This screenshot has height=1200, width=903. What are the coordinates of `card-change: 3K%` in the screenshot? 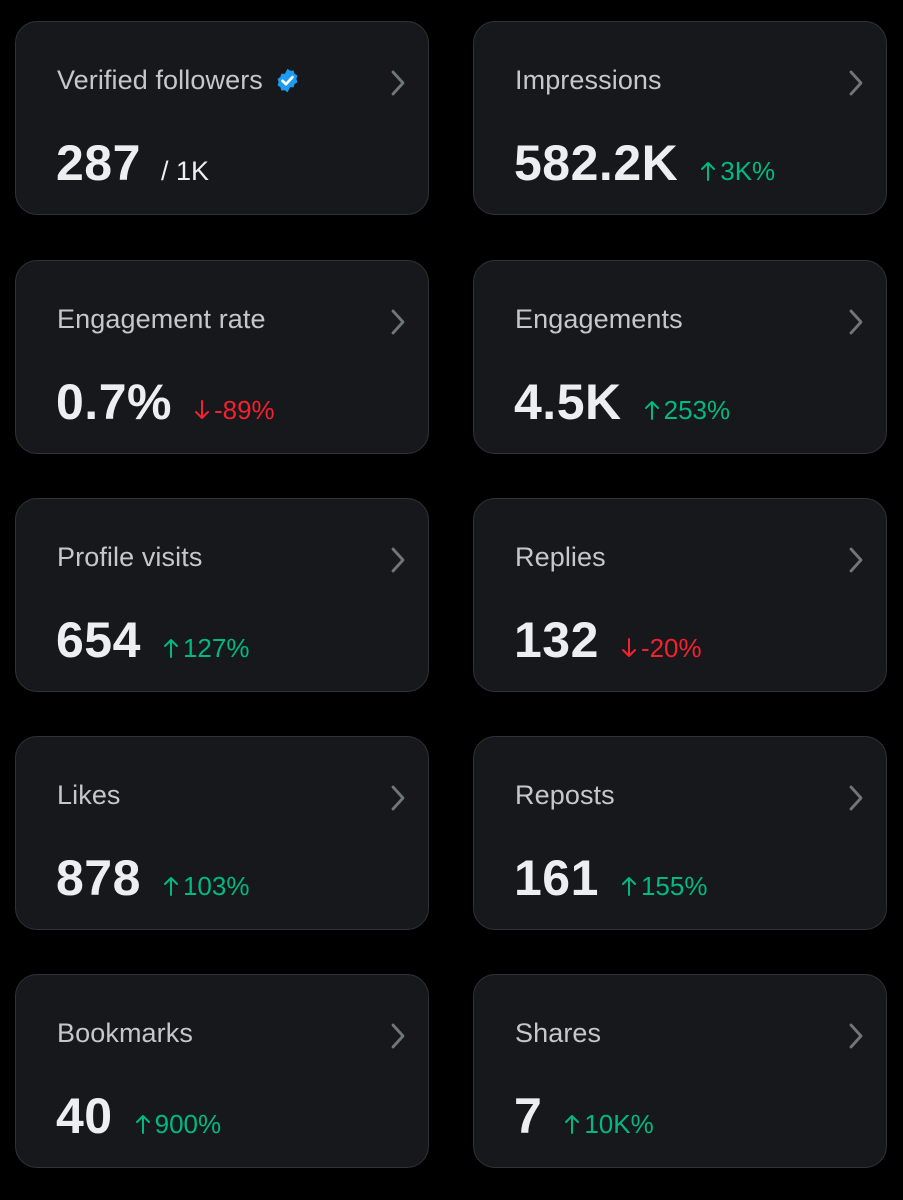 It's located at (737, 171).